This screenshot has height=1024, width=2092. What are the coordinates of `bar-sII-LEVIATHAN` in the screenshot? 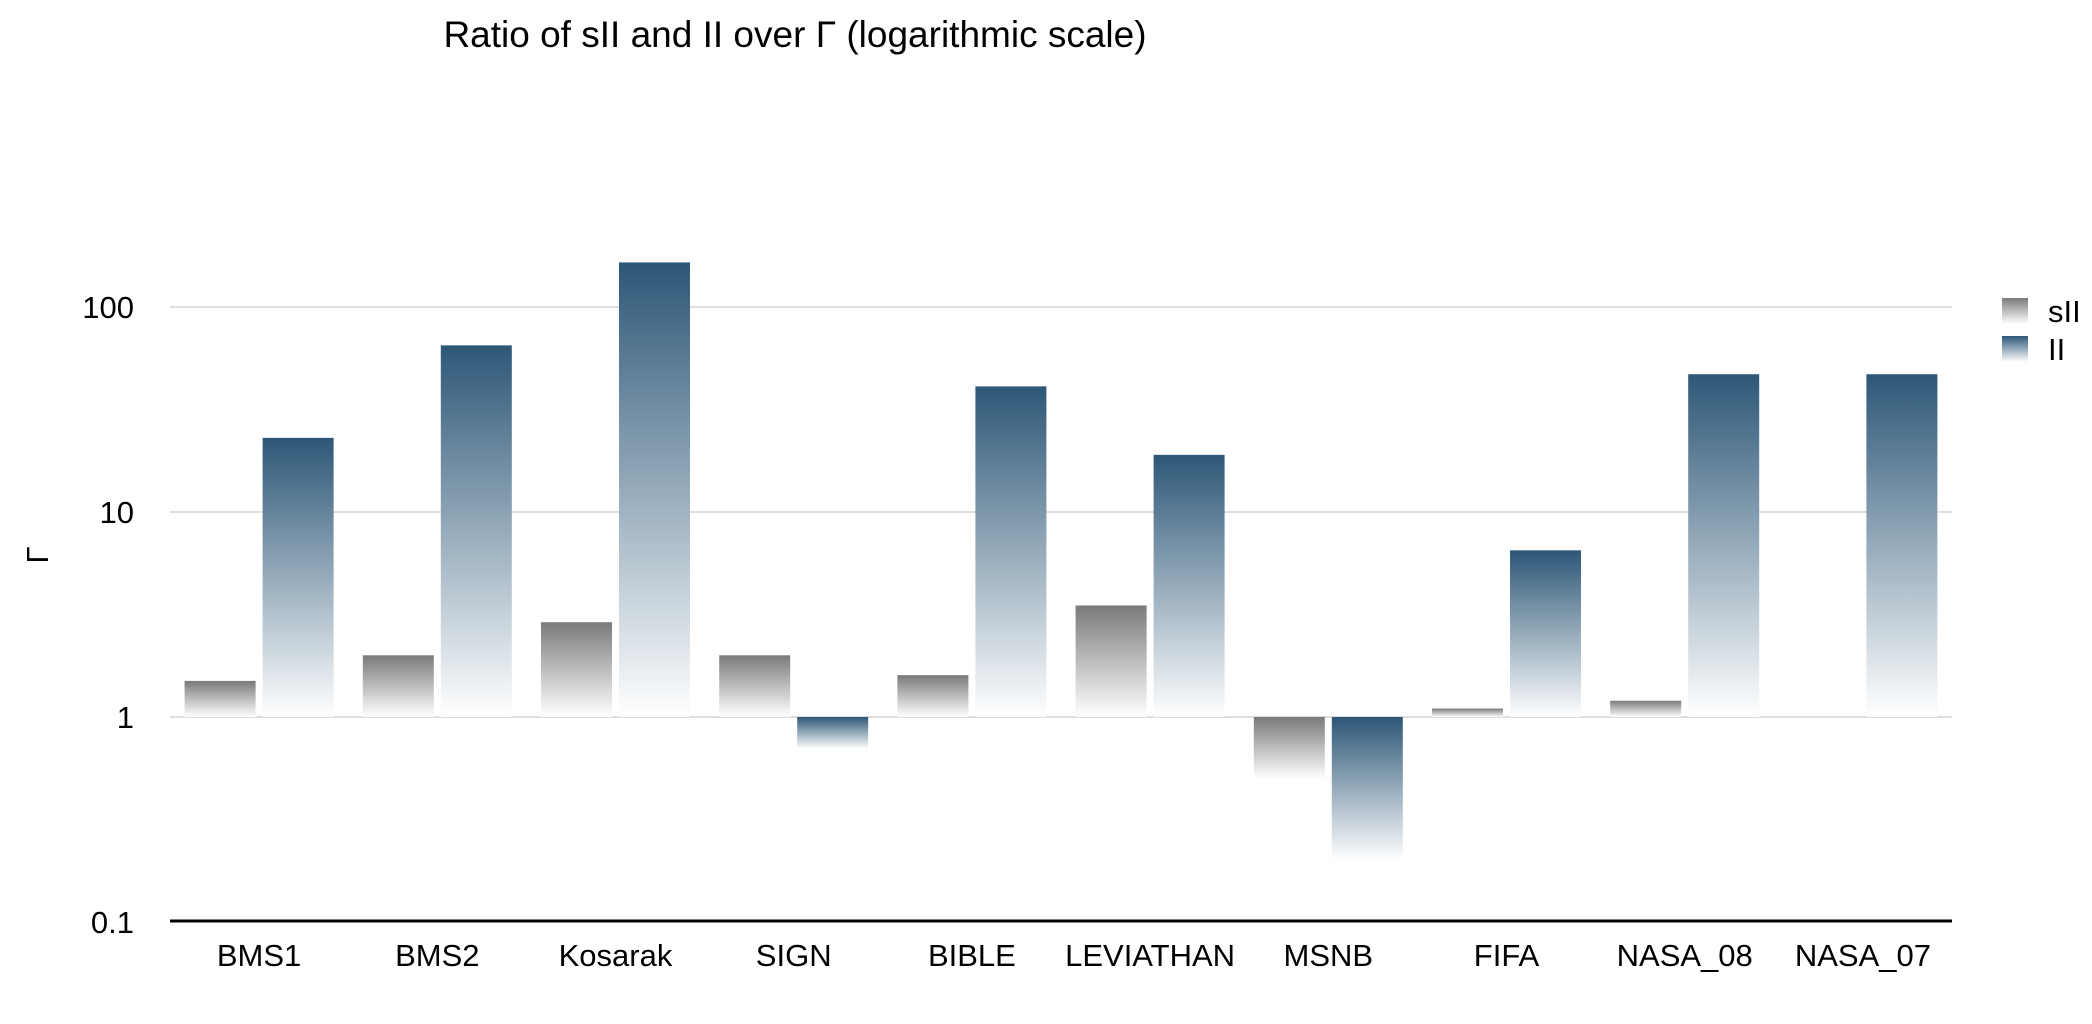 It's located at (1111, 661).